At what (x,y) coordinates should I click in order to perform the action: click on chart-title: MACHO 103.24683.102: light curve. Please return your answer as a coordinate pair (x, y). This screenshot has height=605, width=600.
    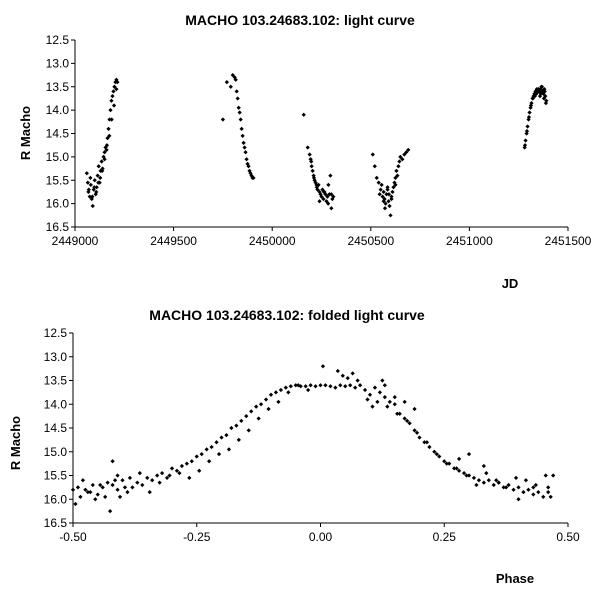
    Looking at the image, I should click on (300, 20).